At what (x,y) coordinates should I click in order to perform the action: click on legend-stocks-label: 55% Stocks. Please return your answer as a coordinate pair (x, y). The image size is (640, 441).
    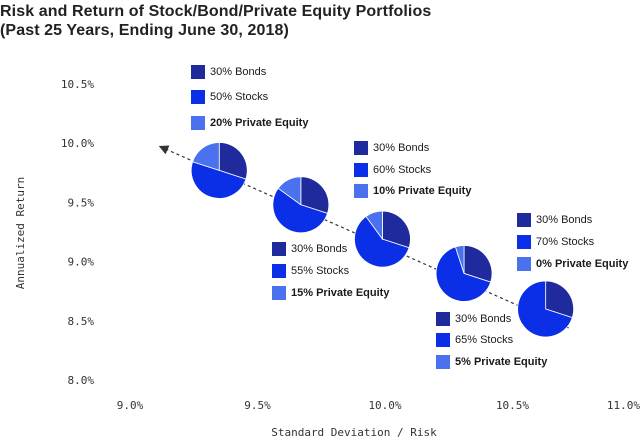
    Looking at the image, I should click on (320, 270).